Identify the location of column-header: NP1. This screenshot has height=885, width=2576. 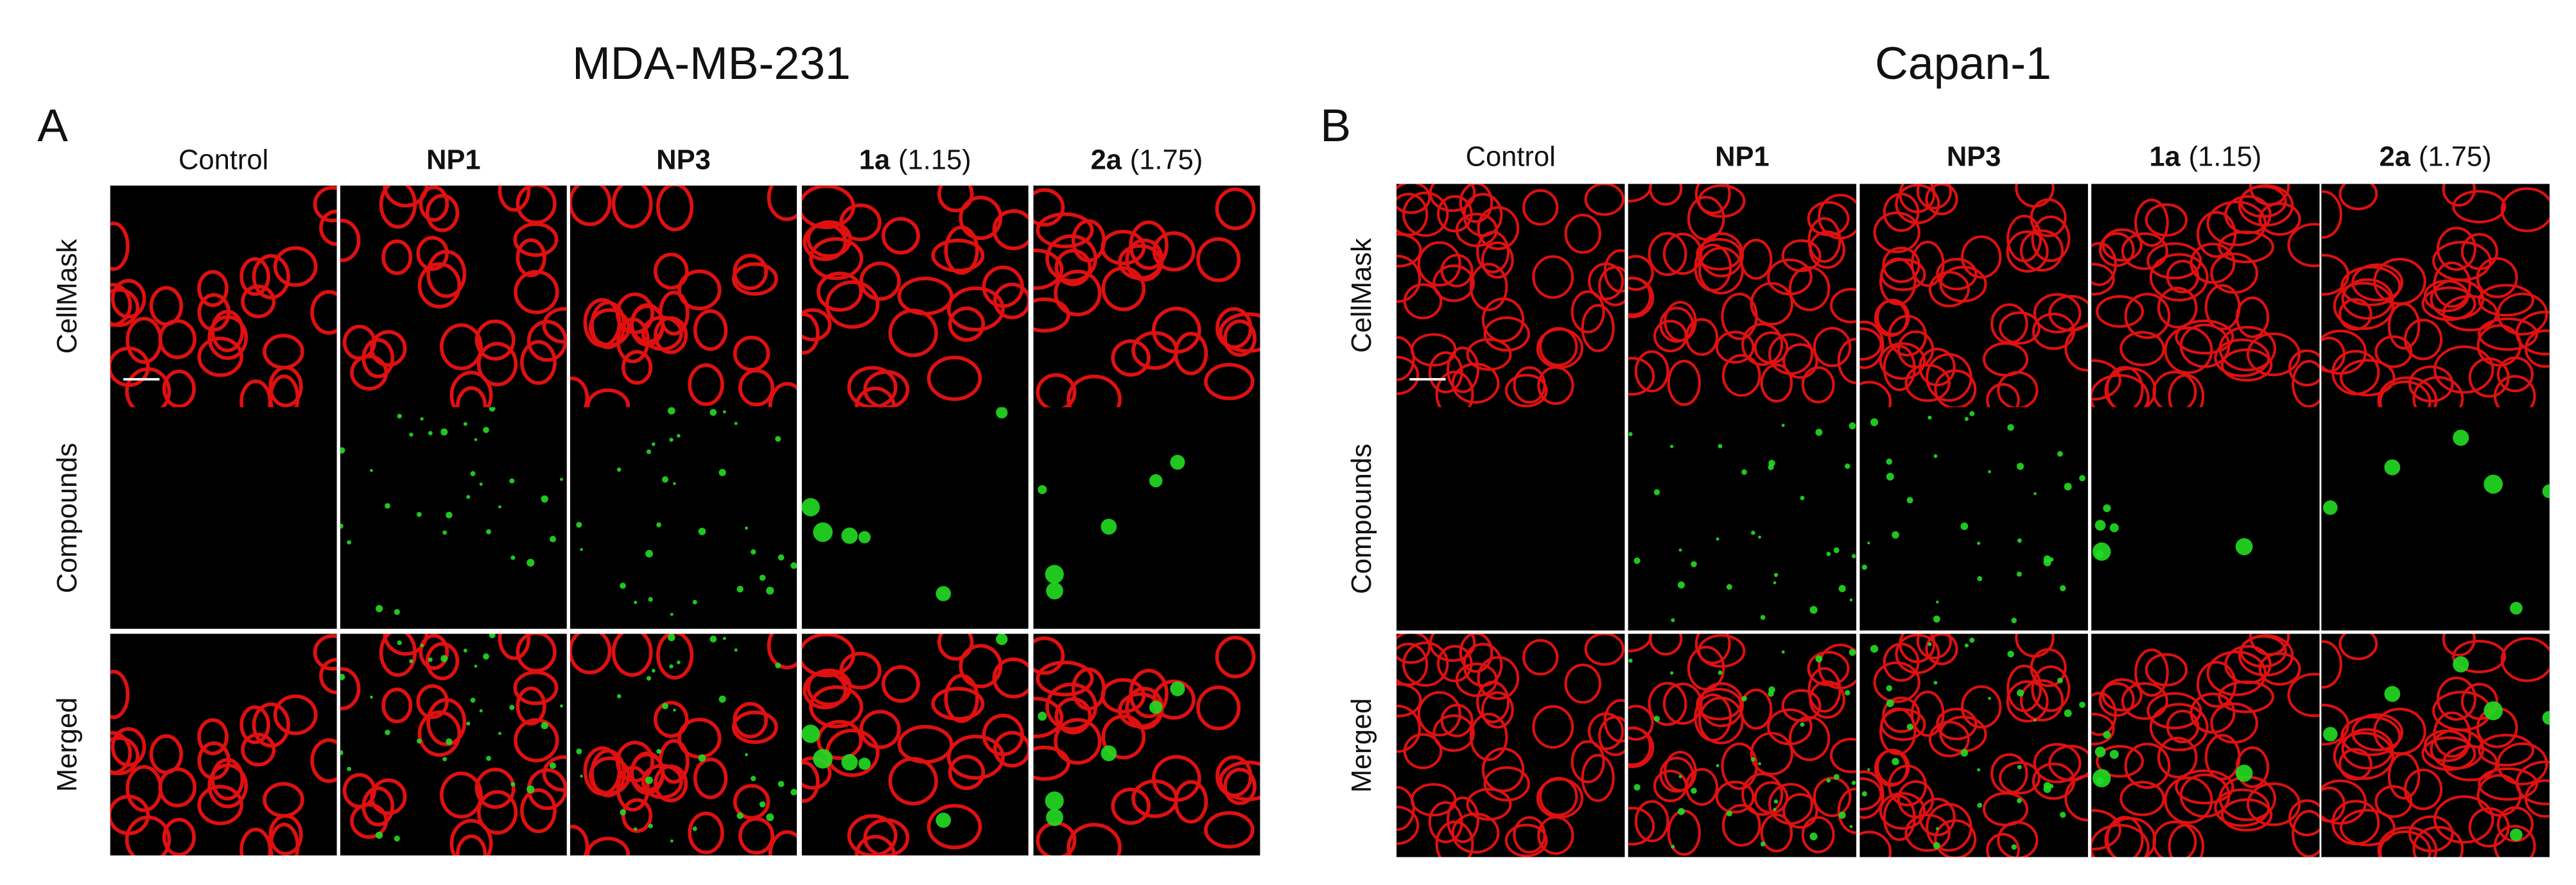
(1742, 156).